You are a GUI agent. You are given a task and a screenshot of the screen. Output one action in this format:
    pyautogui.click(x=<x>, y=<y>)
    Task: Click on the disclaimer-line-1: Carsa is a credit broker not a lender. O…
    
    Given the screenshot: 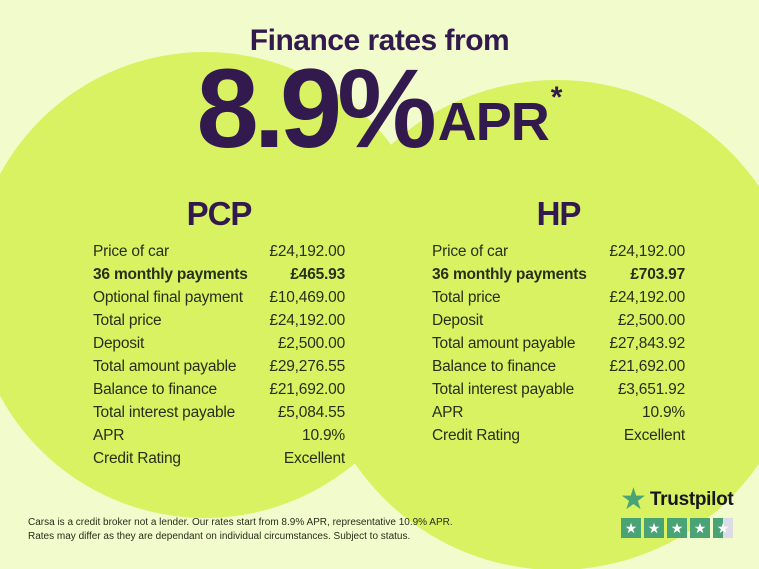 What is the action you would take?
    pyautogui.click(x=240, y=522)
    